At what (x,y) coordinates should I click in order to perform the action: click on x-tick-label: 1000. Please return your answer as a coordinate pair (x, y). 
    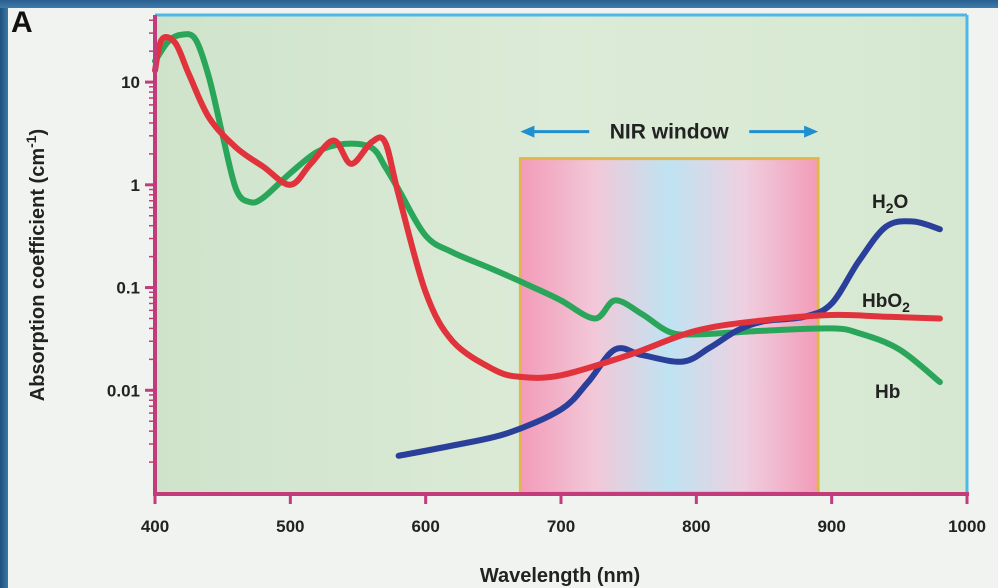
    Looking at the image, I should click on (967, 526).